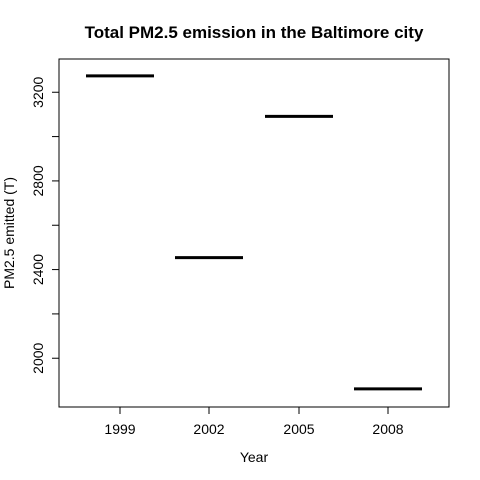 The image size is (480, 480). Describe the element at coordinates (38, 180) in the screenshot. I see `y-tick-label: 2800` at that location.